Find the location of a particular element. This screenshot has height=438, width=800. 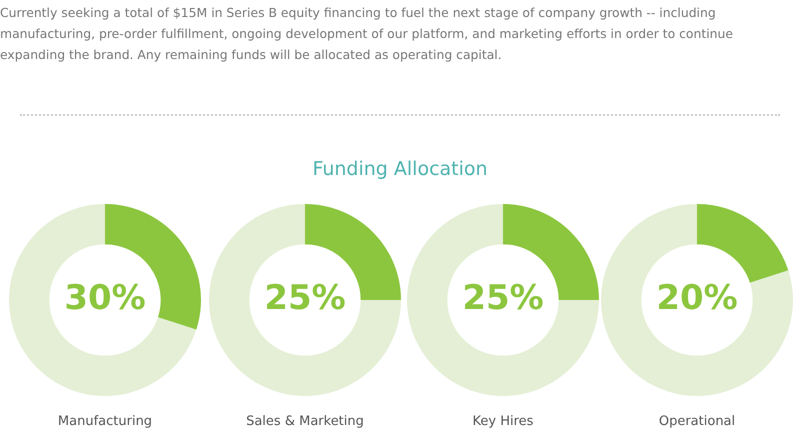

data-label: 20% is located at coordinates (697, 298).